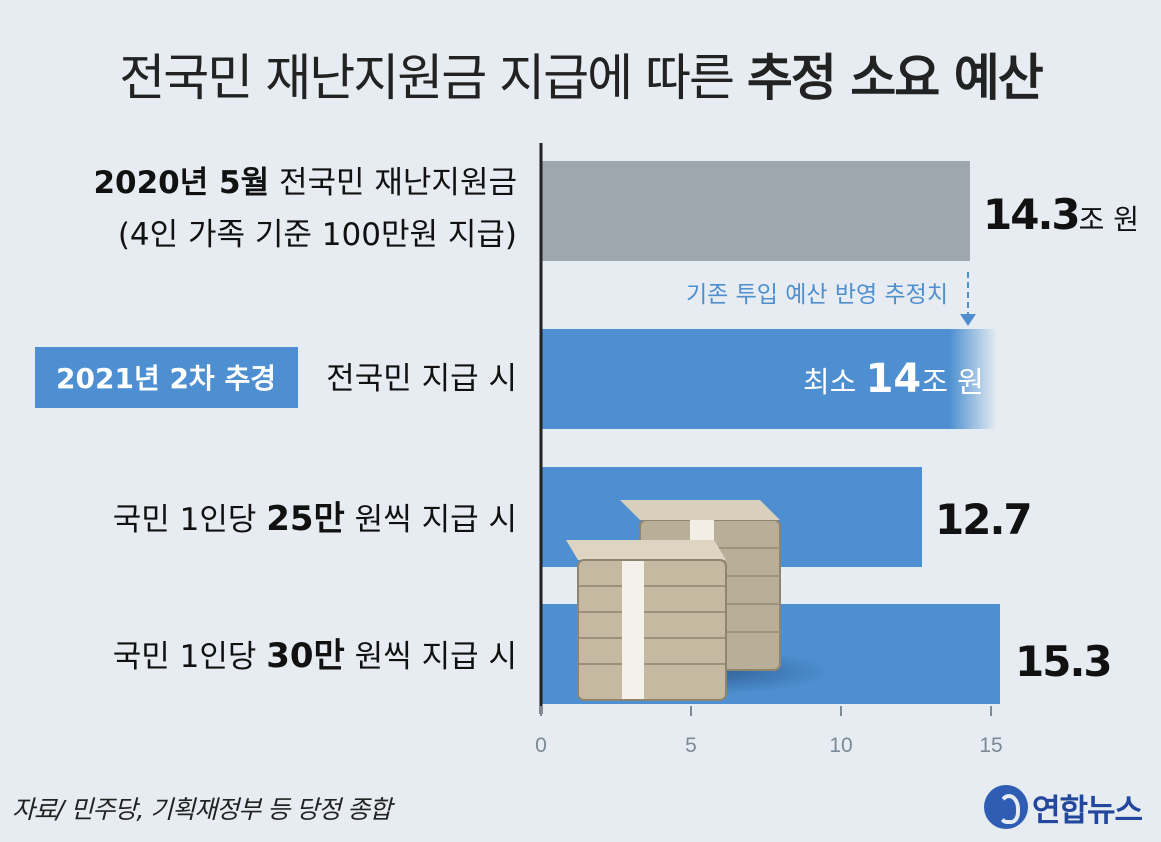 The height and width of the screenshot is (842, 1161). I want to click on value-2021-number: 14, so click(894, 379).